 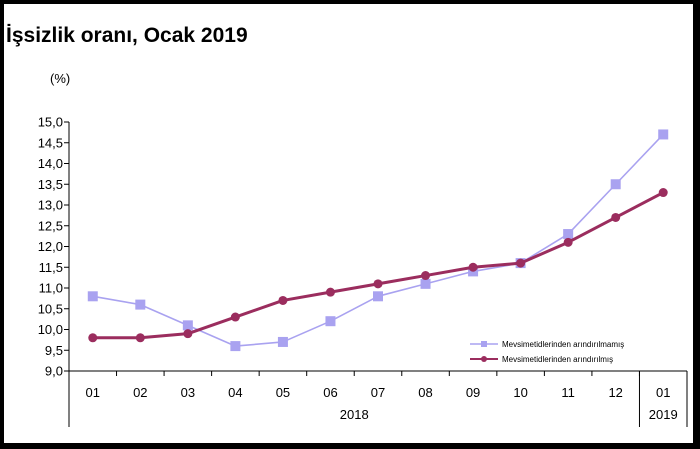 What do you see at coordinates (283, 392) in the screenshot?
I see `x-tick-label: 05` at bounding box center [283, 392].